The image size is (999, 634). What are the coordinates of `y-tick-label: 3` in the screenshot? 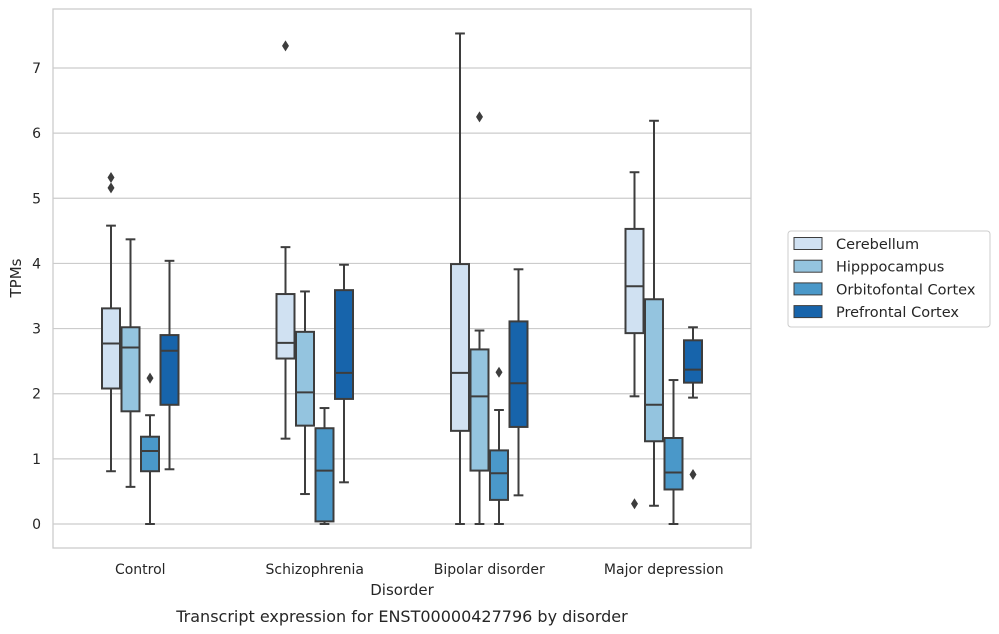 It's located at (36, 330).